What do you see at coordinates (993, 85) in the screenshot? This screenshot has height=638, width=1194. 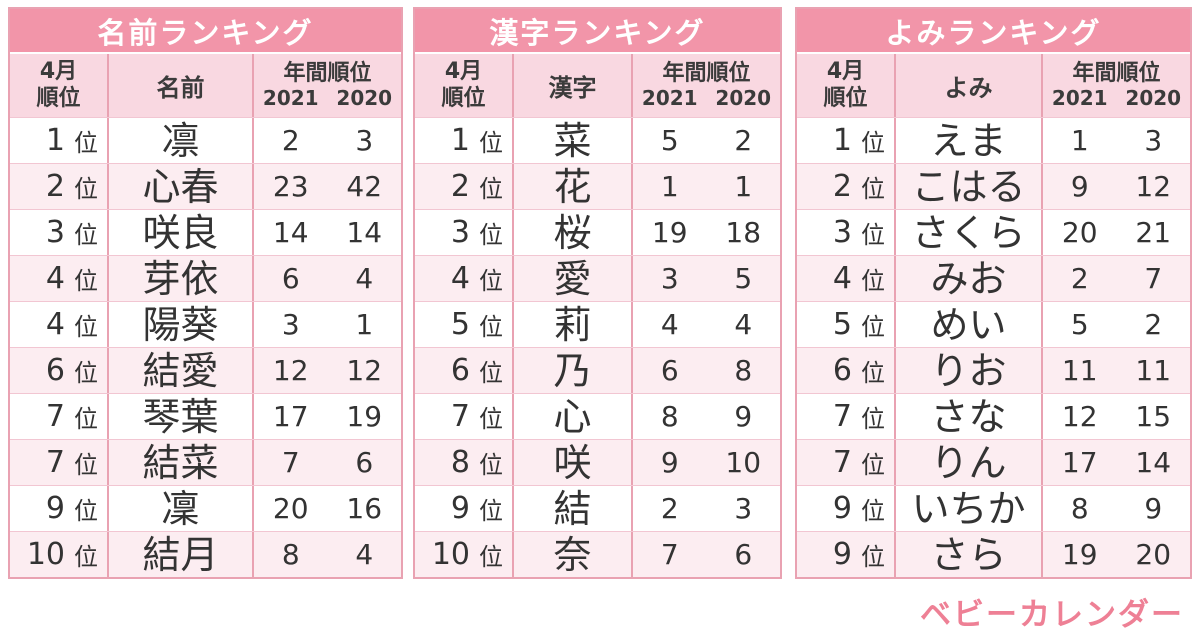 I see `table-header-row: 4月 順位 よみ 年間順位 2021 2020` at bounding box center [993, 85].